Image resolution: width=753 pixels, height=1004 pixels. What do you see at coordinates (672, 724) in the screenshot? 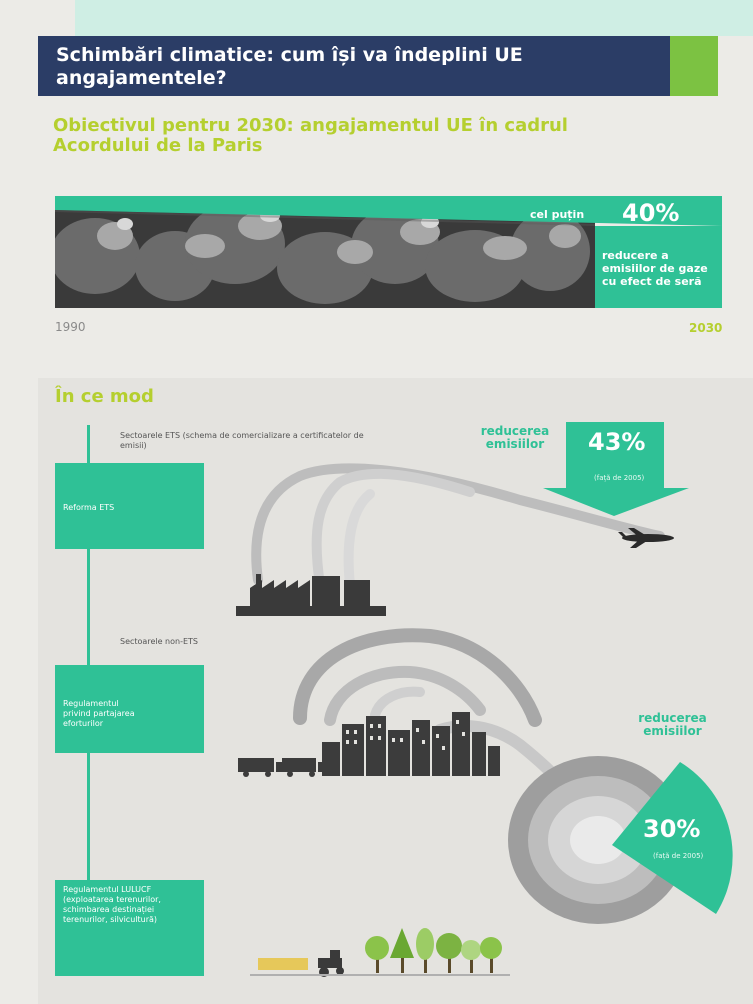
I see `non-ets-reduction-label: reducerea emisiilor` at bounding box center [672, 724].